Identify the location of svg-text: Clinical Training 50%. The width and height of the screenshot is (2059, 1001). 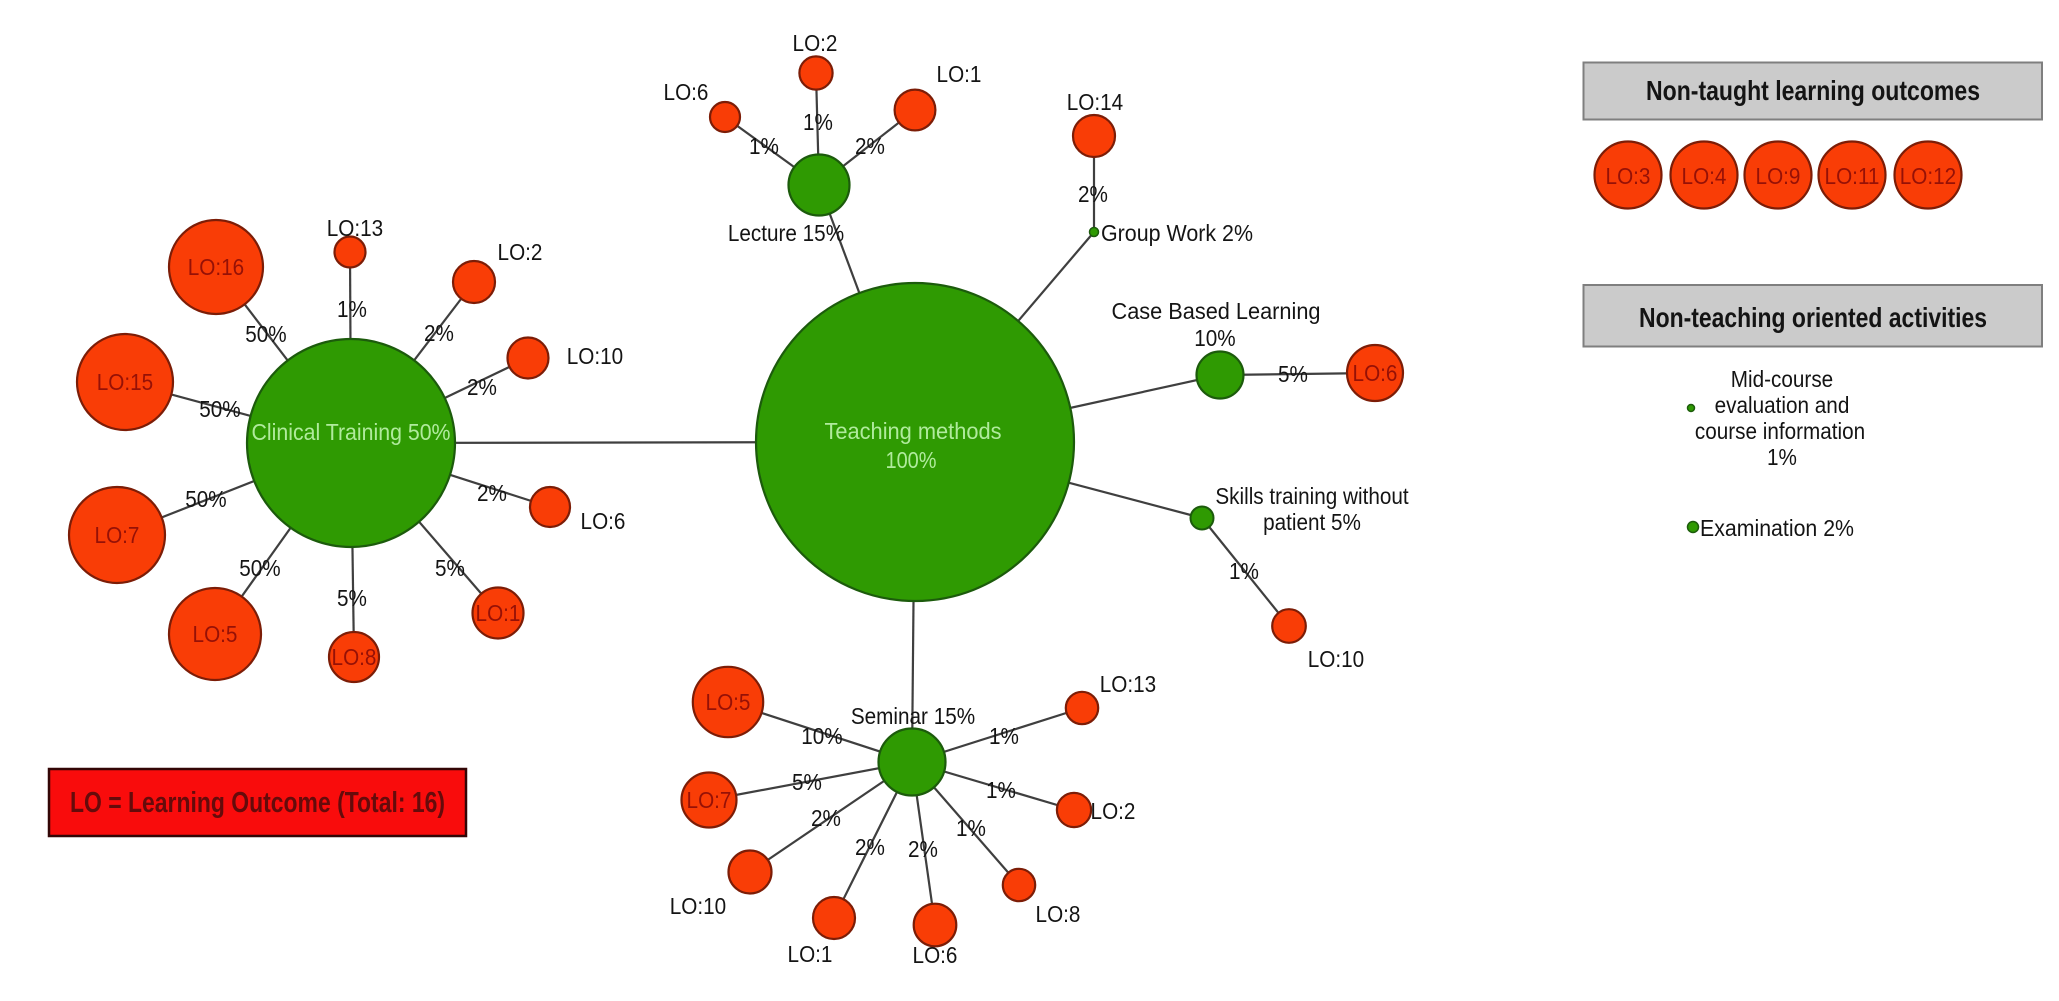
(351, 432).